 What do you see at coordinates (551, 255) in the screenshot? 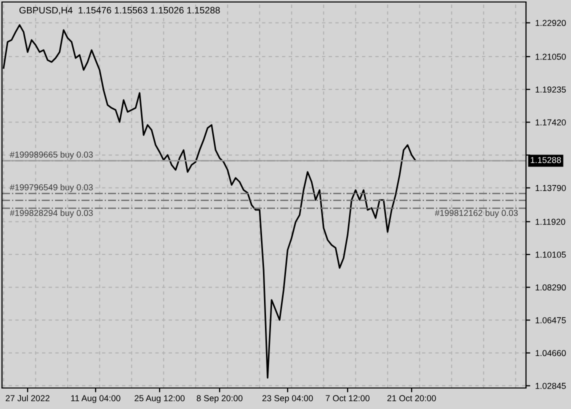
I see `y-tick-label: 1.10105` at bounding box center [551, 255].